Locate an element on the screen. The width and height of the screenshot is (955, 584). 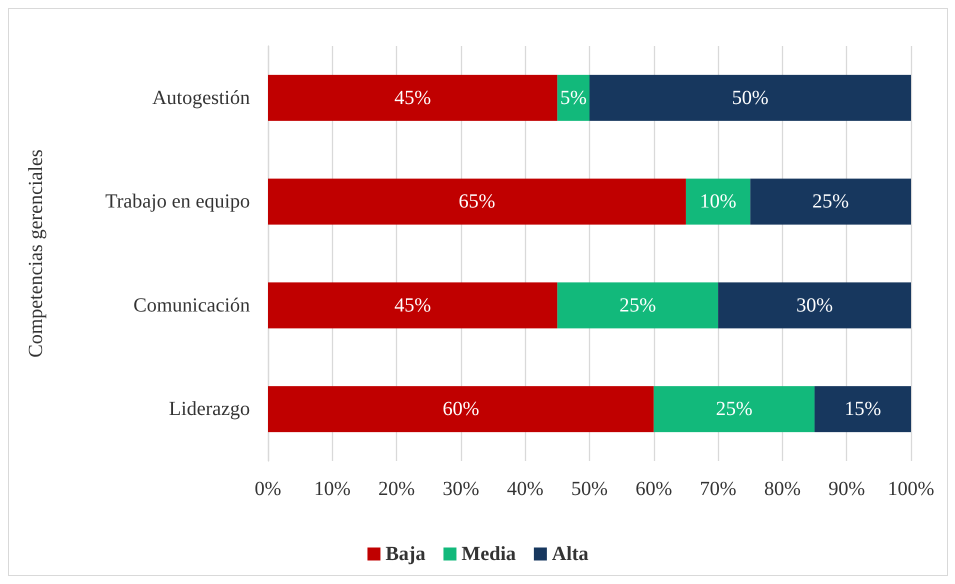
data-label: 10% is located at coordinates (718, 201).